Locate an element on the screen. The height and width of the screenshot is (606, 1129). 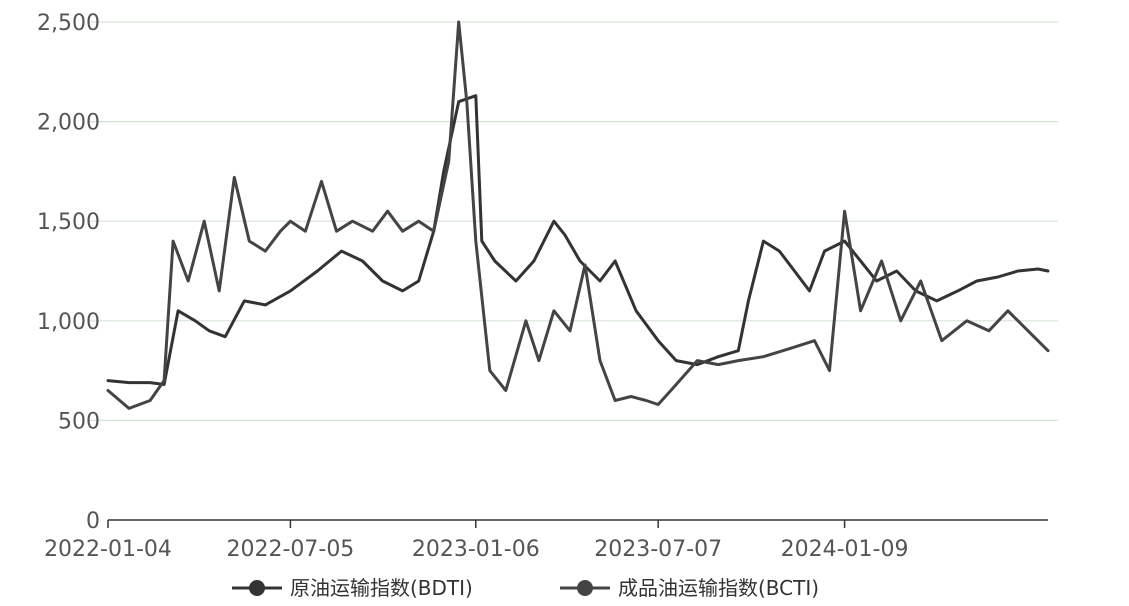
x-tick-label-2023-07-07: 2023-07-07 is located at coordinates (658, 549).